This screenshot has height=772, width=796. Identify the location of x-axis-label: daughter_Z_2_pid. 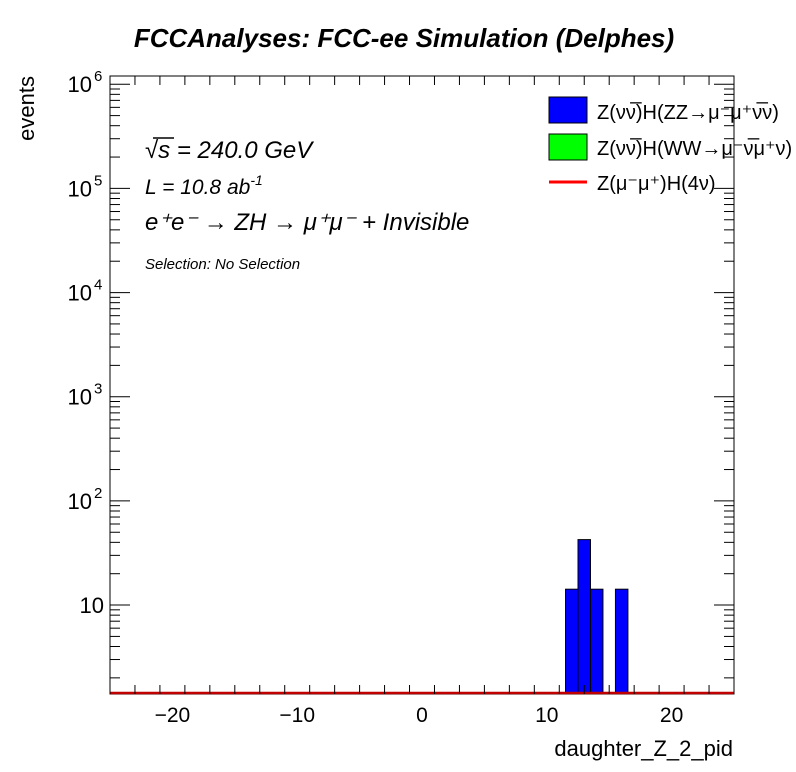
(643, 748).